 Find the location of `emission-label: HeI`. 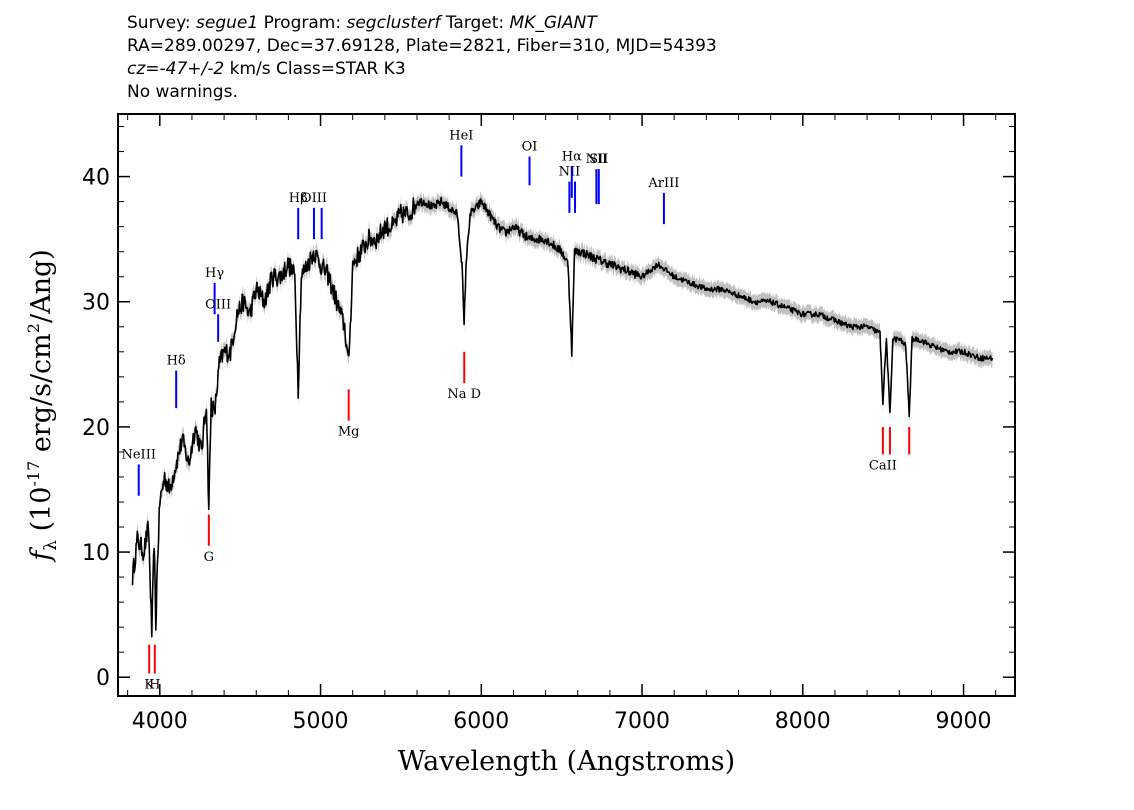

emission-label: HeI is located at coordinates (461, 135).